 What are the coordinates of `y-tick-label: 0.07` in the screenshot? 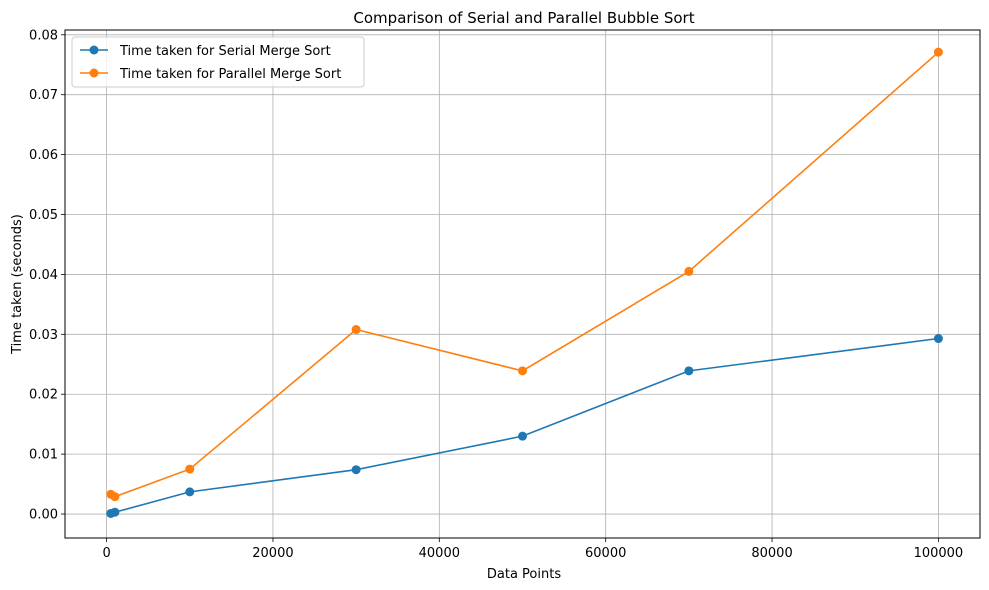 It's located at (43, 95).